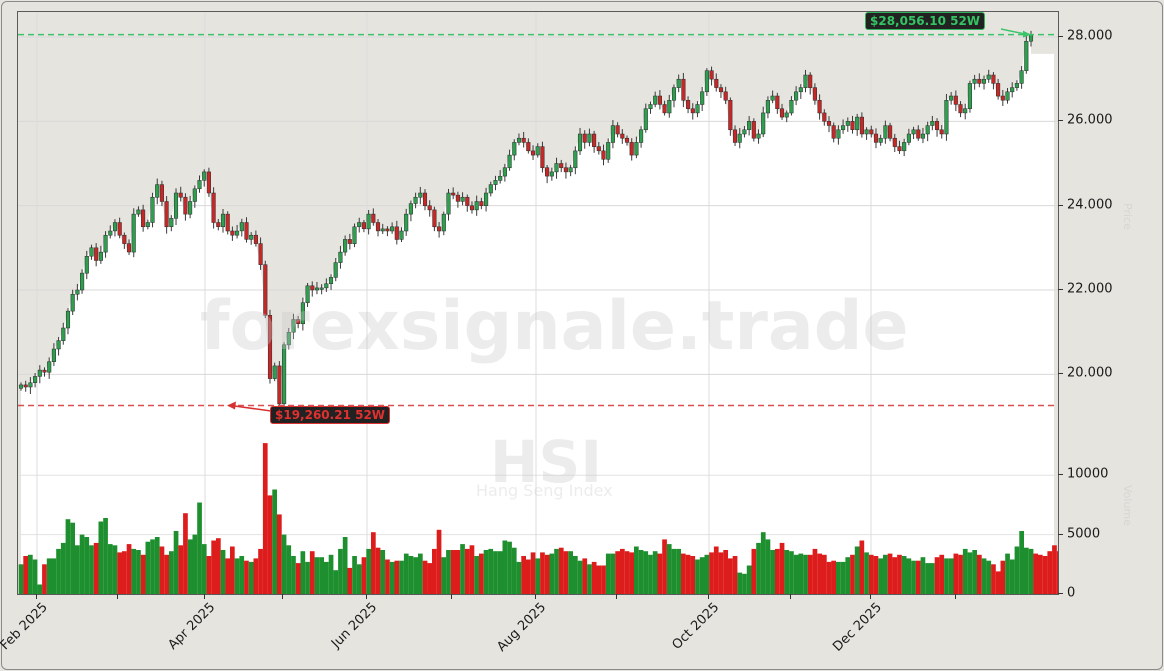 The image size is (1164, 671). What do you see at coordinates (1088, 474) in the screenshot?
I see `volume-tick-label: 10000` at bounding box center [1088, 474].